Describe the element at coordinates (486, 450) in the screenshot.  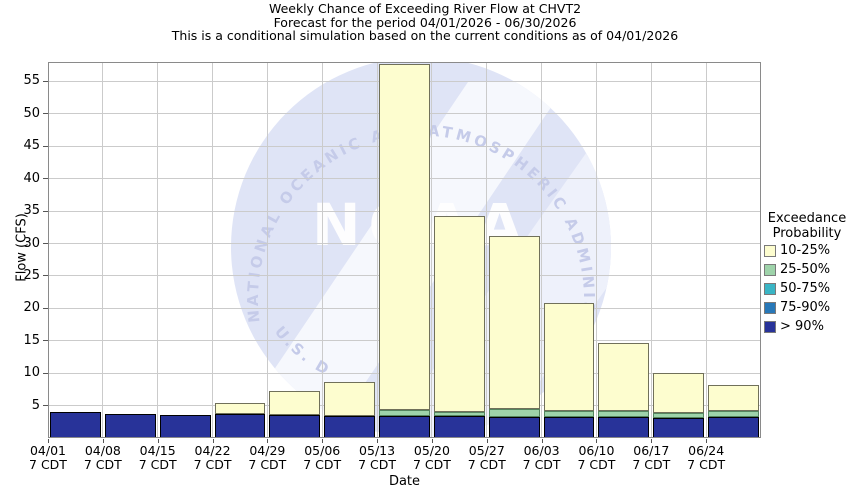
I see `x-tick-date: 05/27` at that location.